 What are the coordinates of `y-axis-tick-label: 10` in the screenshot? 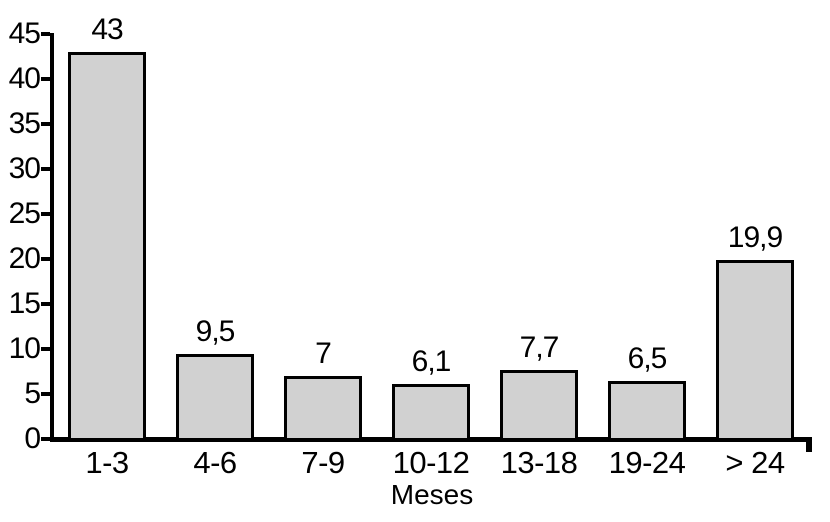 It's located at (24, 348).